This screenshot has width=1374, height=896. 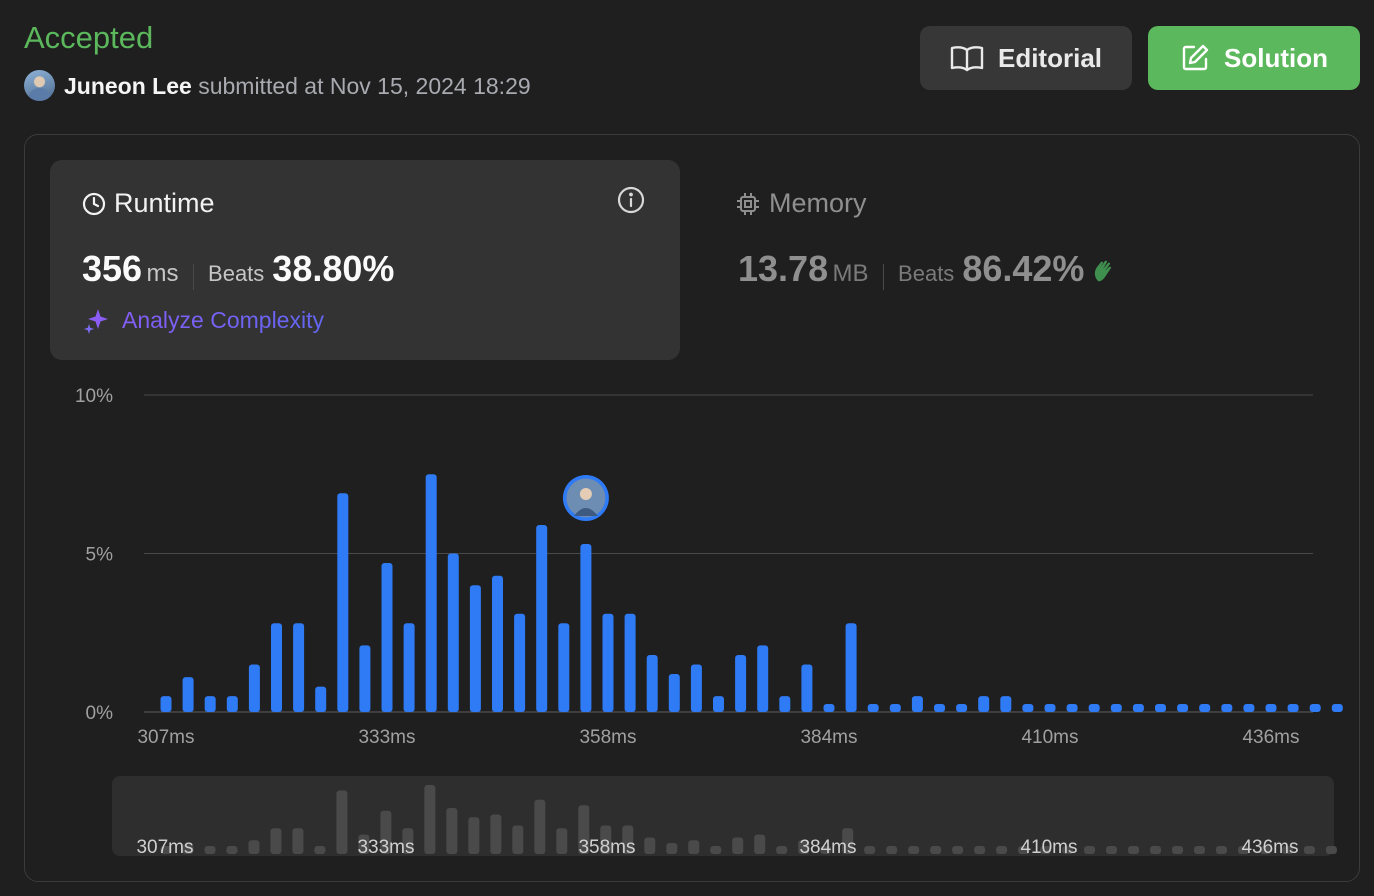 What do you see at coordinates (193, 276) in the screenshot?
I see `divider` at bounding box center [193, 276].